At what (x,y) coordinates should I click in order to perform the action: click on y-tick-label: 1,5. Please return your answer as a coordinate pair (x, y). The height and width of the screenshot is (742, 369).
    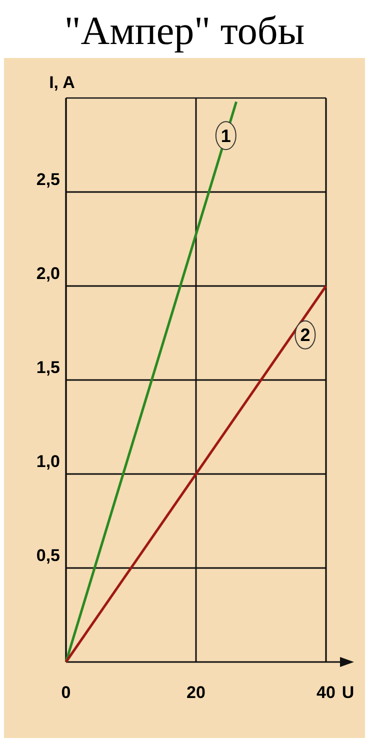
    Looking at the image, I should click on (48, 368).